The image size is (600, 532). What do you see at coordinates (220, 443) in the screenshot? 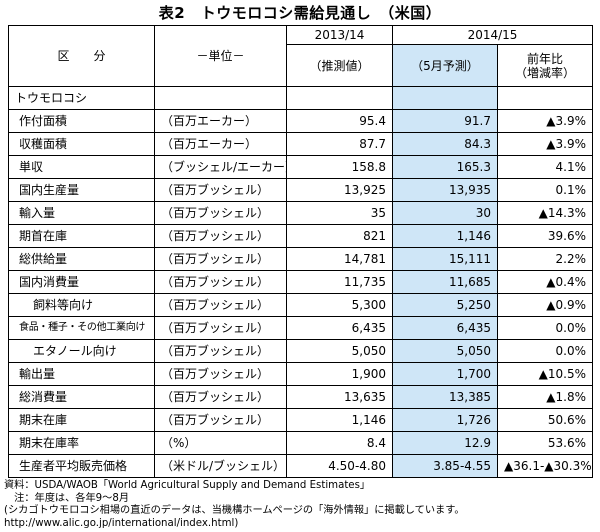
I see `row-unit: （%）` at bounding box center [220, 443].